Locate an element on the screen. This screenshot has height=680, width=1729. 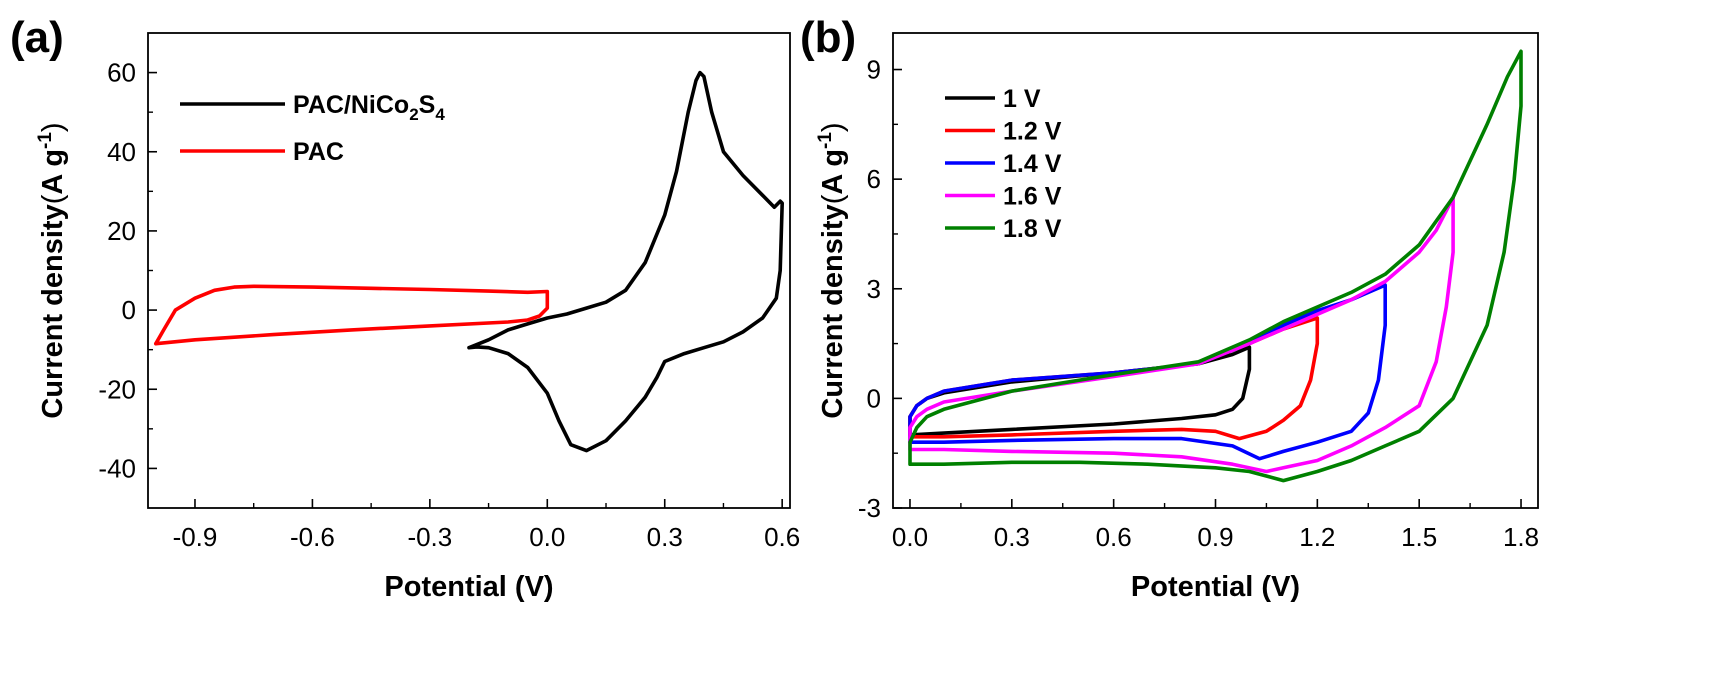
legend-label-text: PAC/NiCo is located at coordinates (351, 105).